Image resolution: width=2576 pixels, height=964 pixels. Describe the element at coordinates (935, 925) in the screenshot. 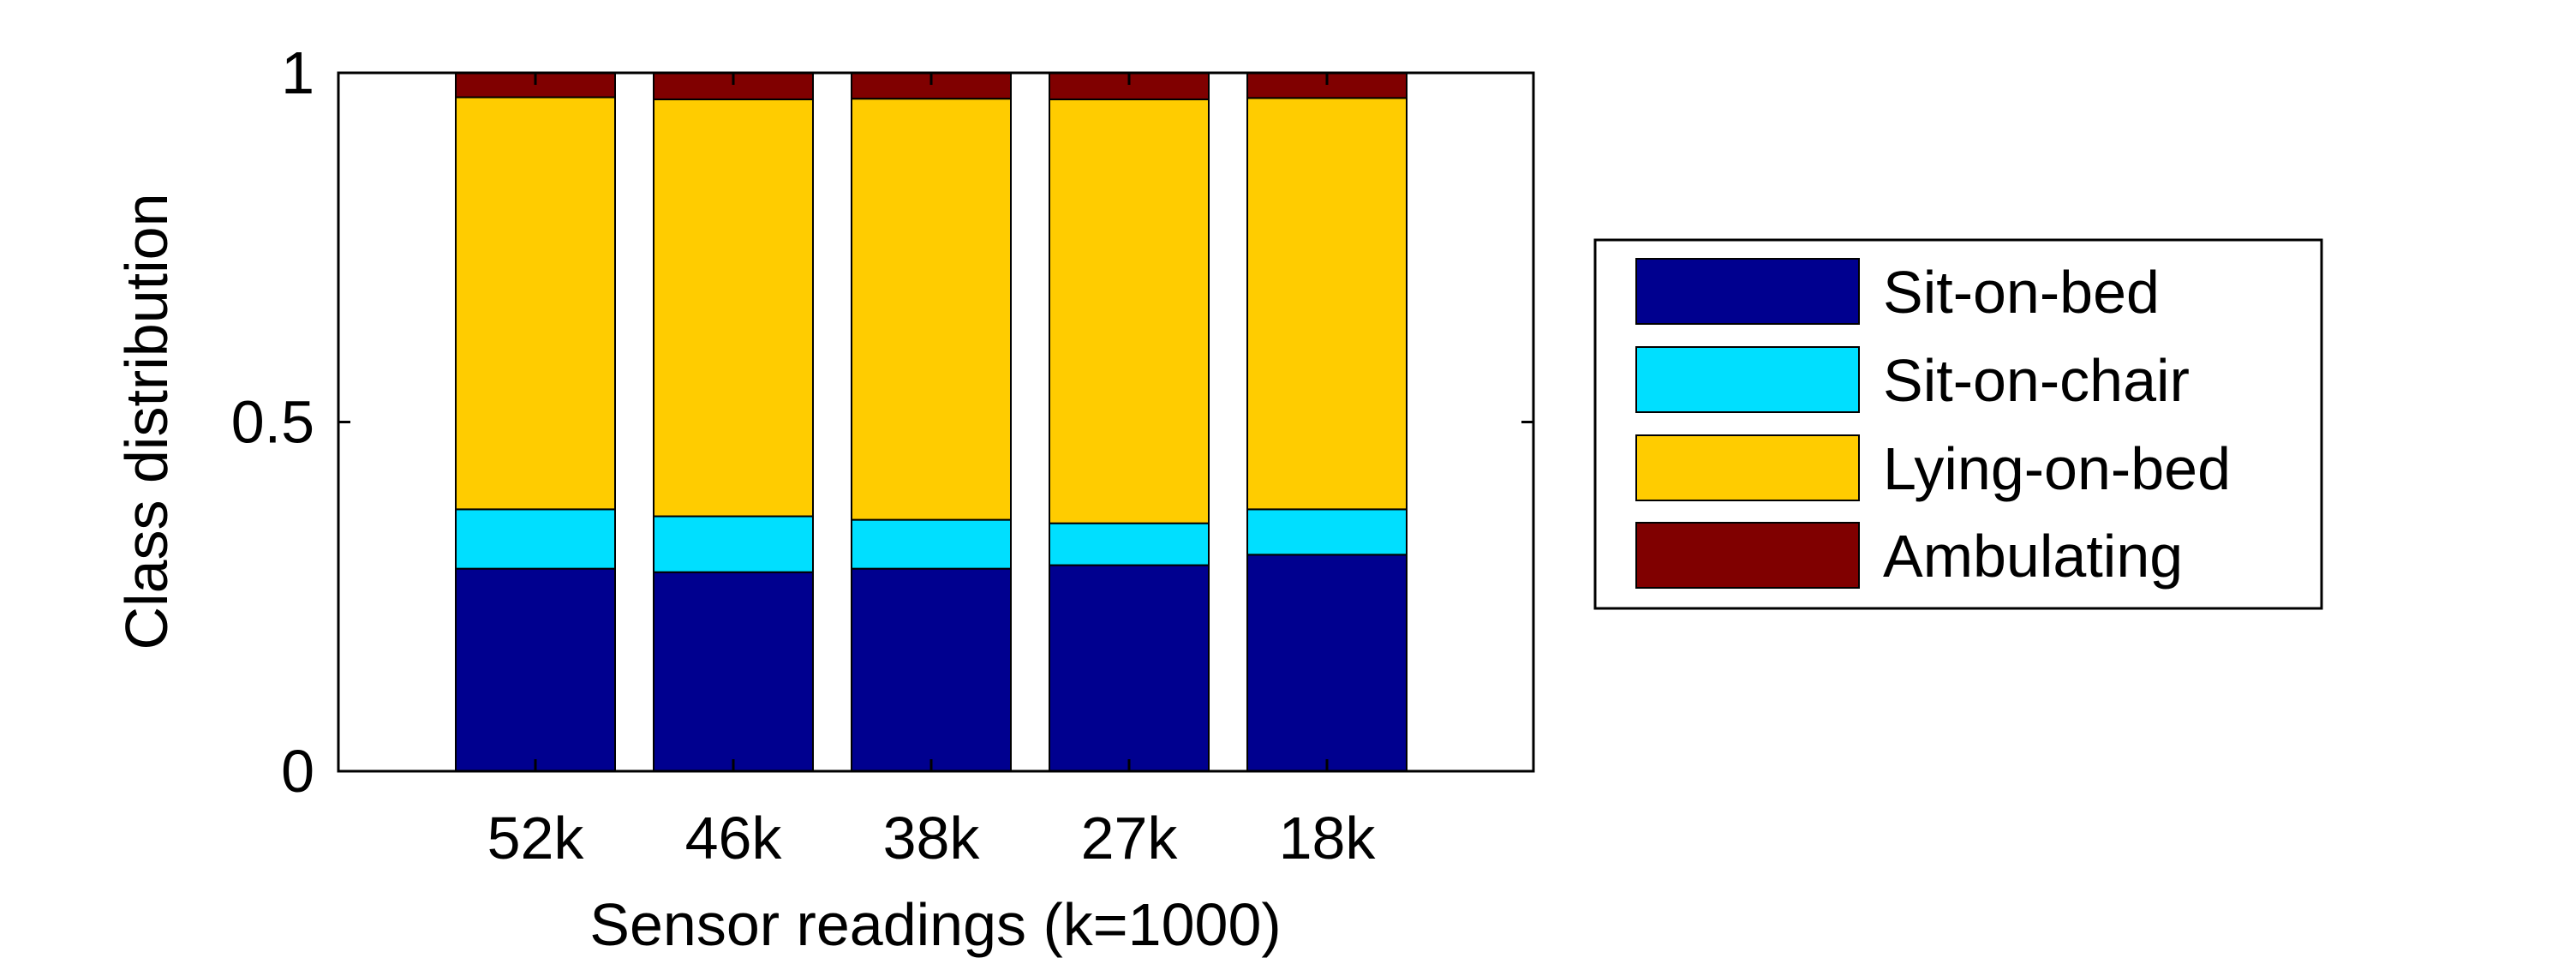

I see `x-axis-label: Sensor readings (k=1000)` at that location.